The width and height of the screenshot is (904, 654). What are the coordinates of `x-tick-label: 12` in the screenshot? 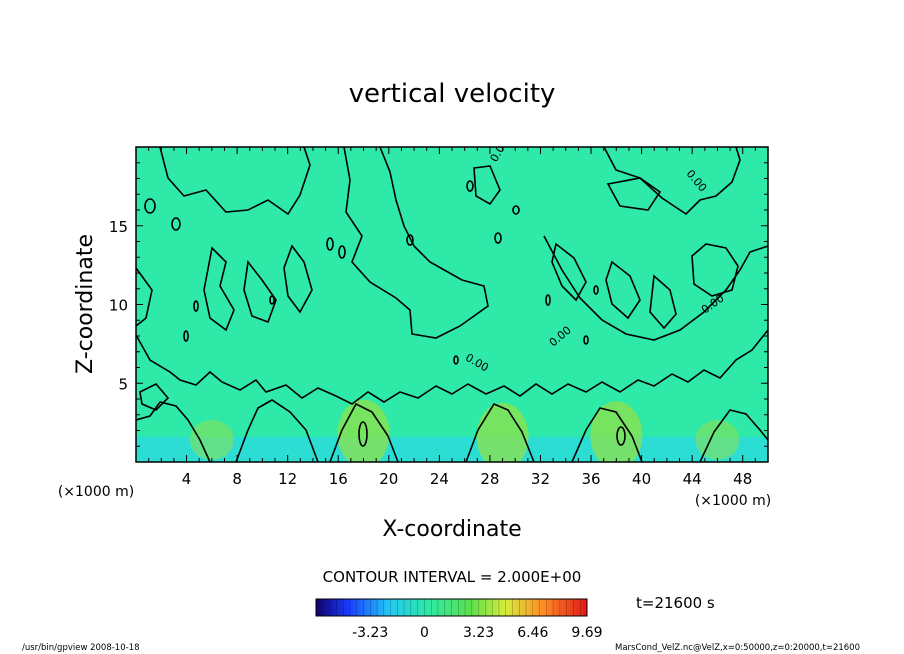 It's located at (287, 479).